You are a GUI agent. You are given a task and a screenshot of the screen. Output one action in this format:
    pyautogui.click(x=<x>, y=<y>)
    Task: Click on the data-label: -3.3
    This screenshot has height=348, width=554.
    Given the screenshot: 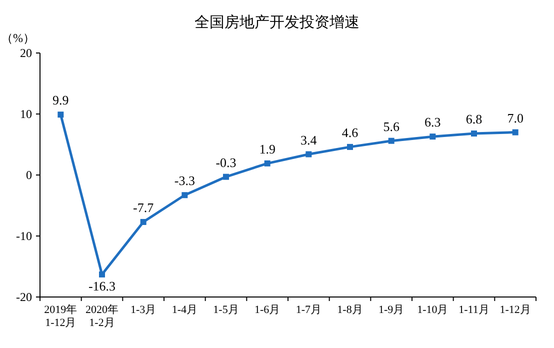 What is the action you would take?
    pyautogui.click(x=184, y=180)
    